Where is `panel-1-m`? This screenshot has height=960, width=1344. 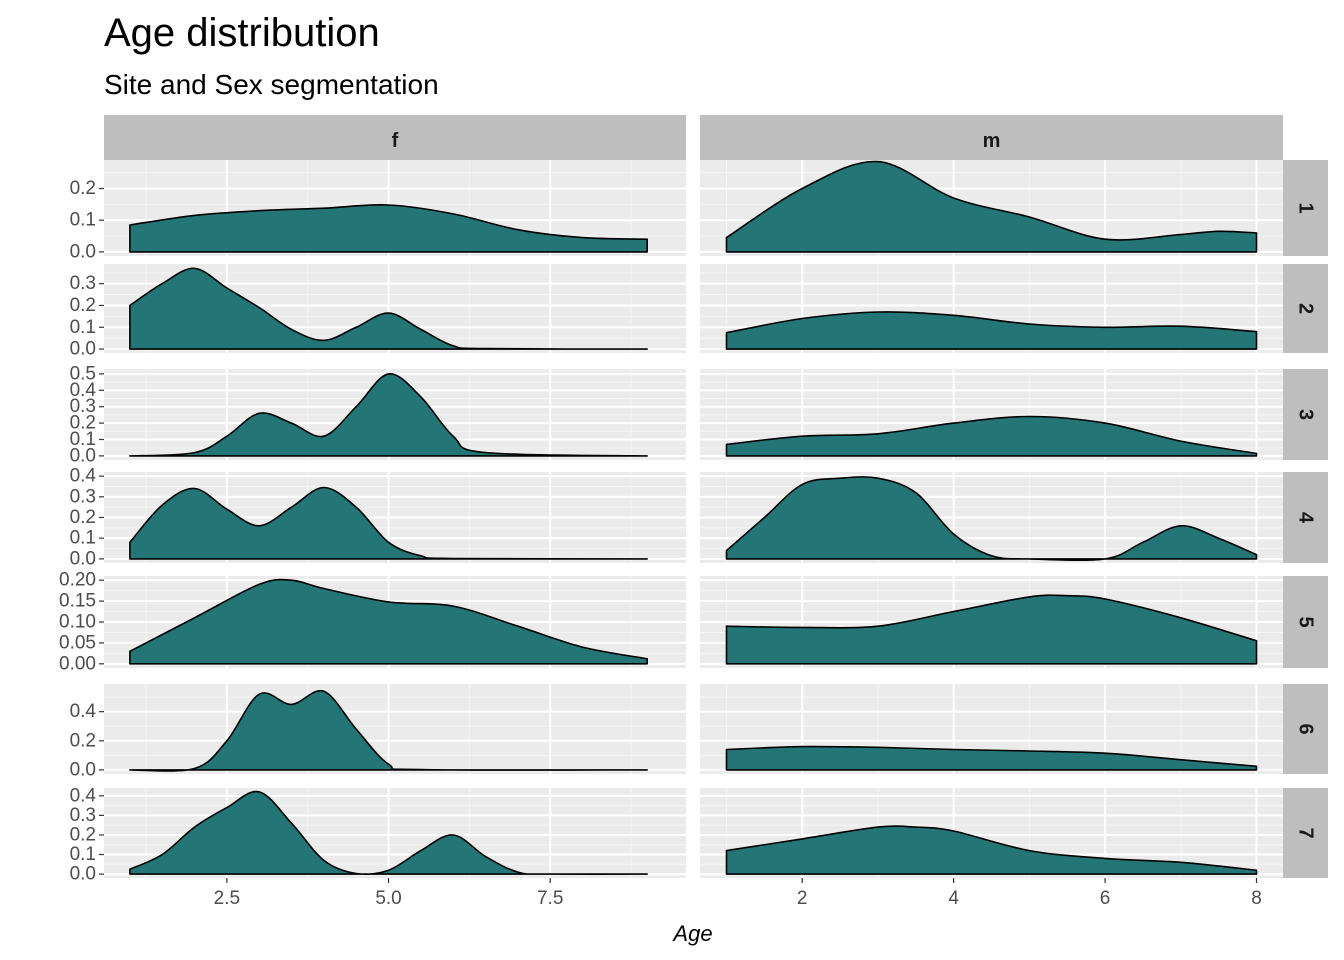 panel-1-m is located at coordinates (991, 208).